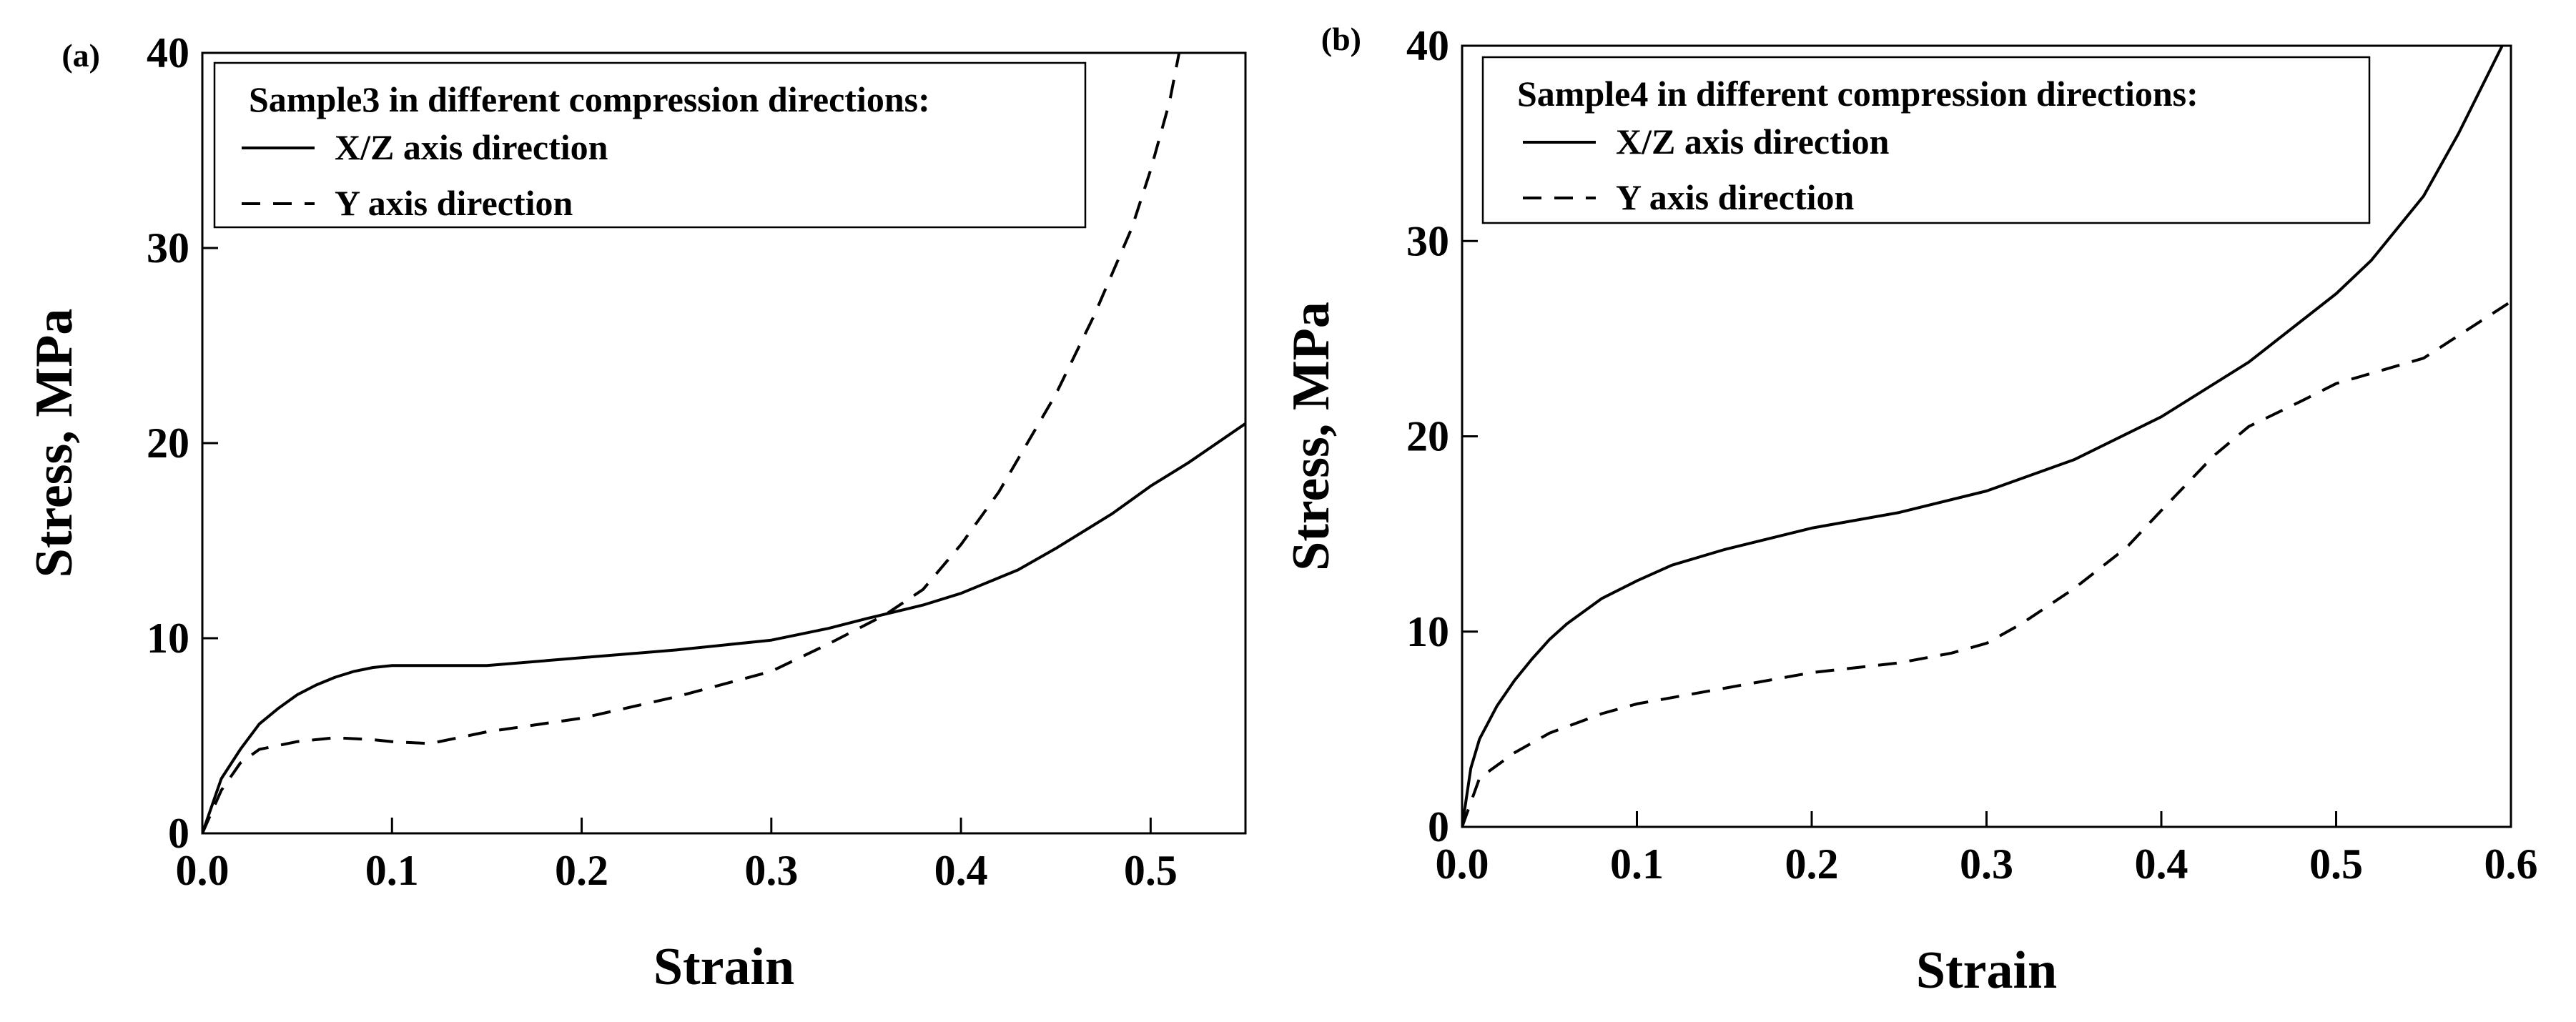 This screenshot has height=1022, width=2576. I want to click on x-tick-label: 0.6, so click(2511, 864).